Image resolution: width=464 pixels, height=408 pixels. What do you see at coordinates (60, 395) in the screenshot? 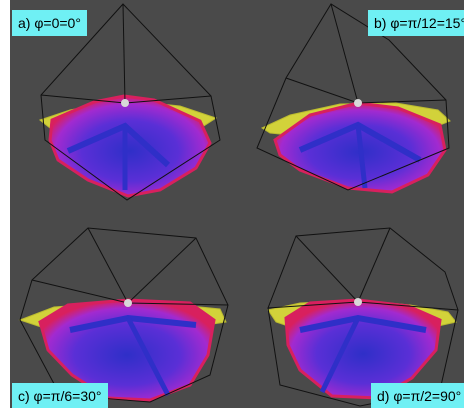
I see `panel-label-c: c) φ=π/6=30°` at bounding box center [60, 395].